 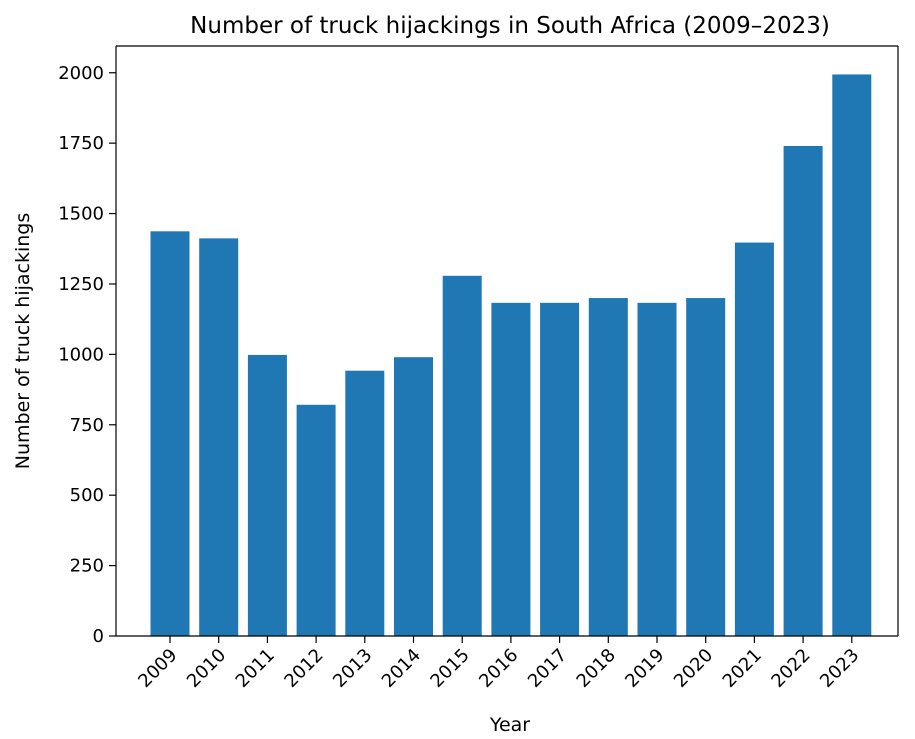 What do you see at coordinates (608, 467) in the screenshot?
I see `bar-2018` at bounding box center [608, 467].